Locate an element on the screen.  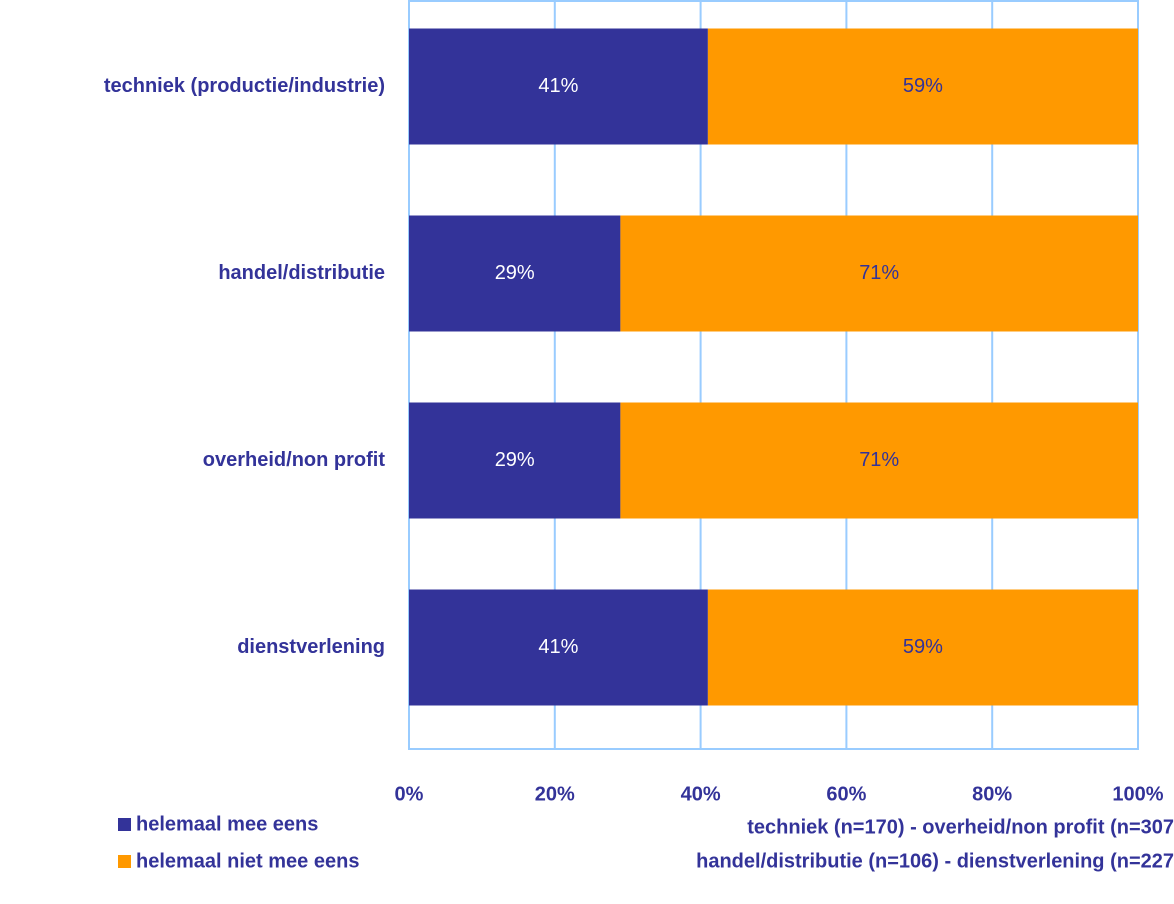
category-label: dienstverlening is located at coordinates (311, 647).